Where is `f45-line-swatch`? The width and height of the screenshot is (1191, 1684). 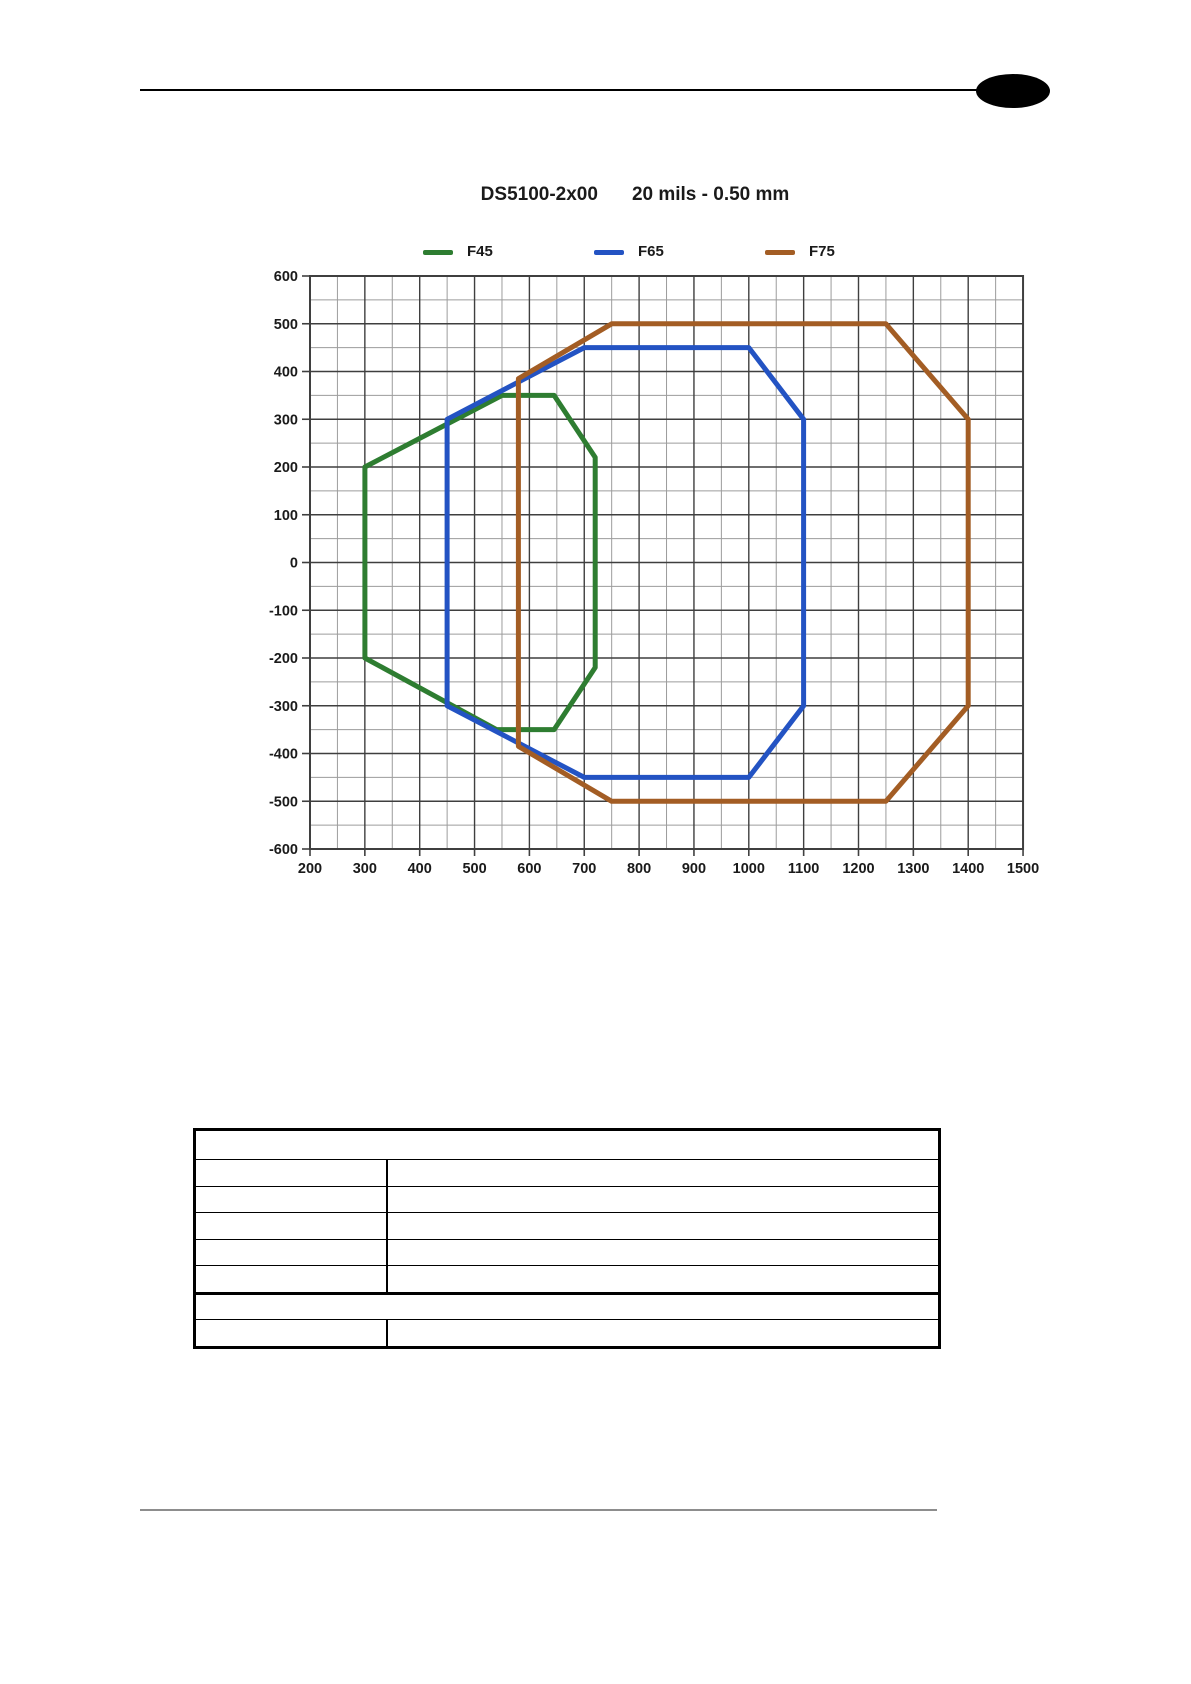 f45-line-swatch is located at coordinates (438, 252).